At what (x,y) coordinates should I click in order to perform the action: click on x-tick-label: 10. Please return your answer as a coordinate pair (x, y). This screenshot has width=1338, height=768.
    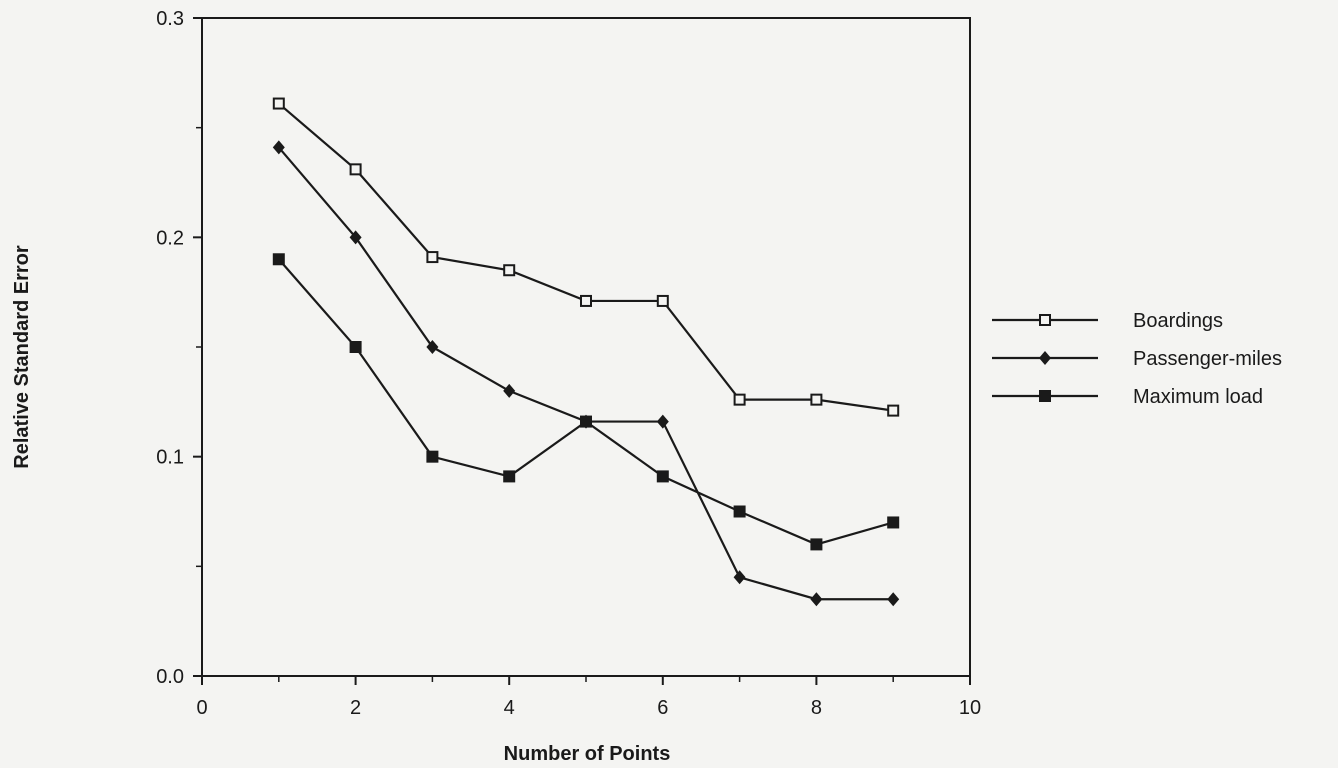
    Looking at the image, I should click on (970, 708).